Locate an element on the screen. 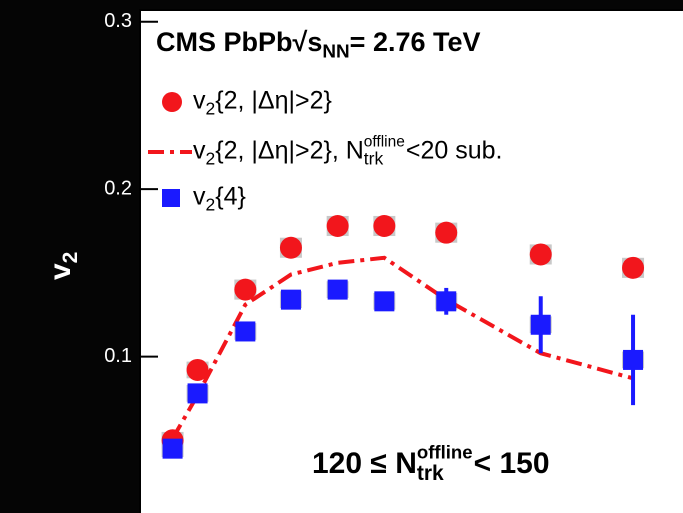 The image size is (683, 513). chart-title: = 2.76 TeV is located at coordinates (415, 42).